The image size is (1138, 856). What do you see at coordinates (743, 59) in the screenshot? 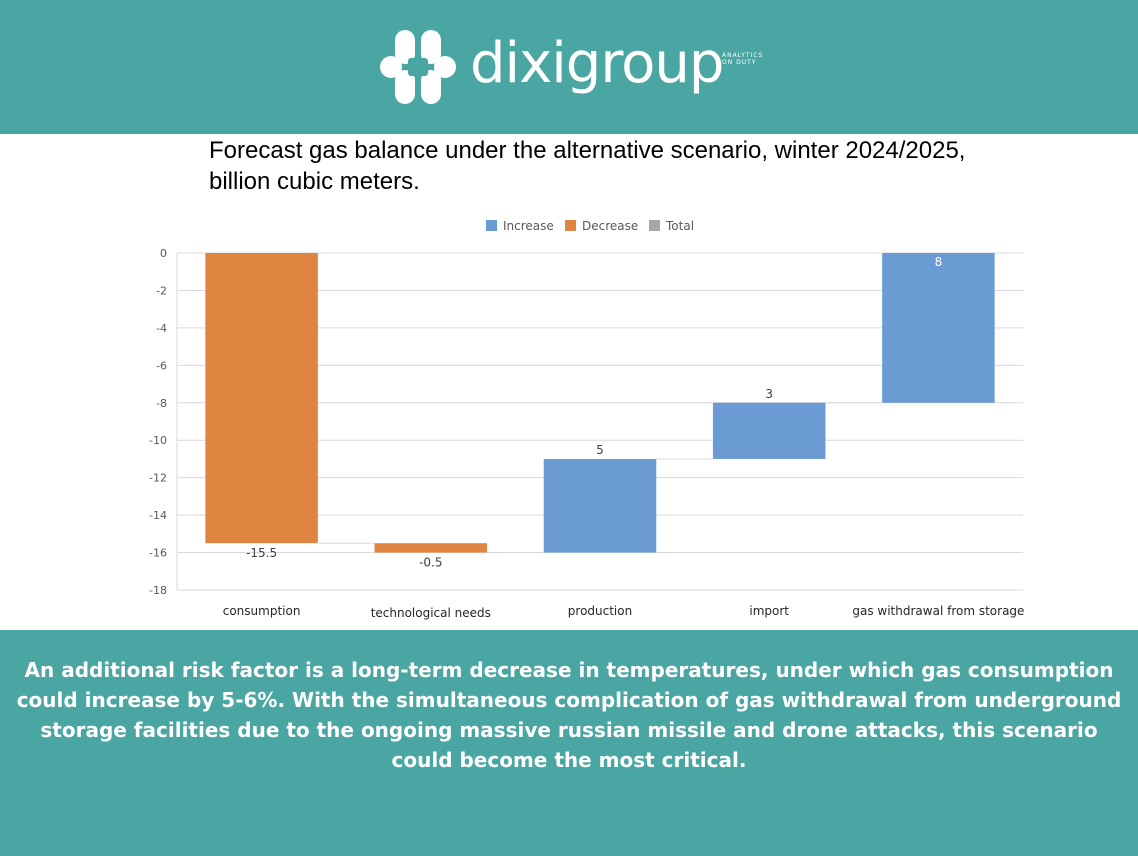
I see `brand-tagline: ANALYTICS ON DUTY` at bounding box center [743, 59].